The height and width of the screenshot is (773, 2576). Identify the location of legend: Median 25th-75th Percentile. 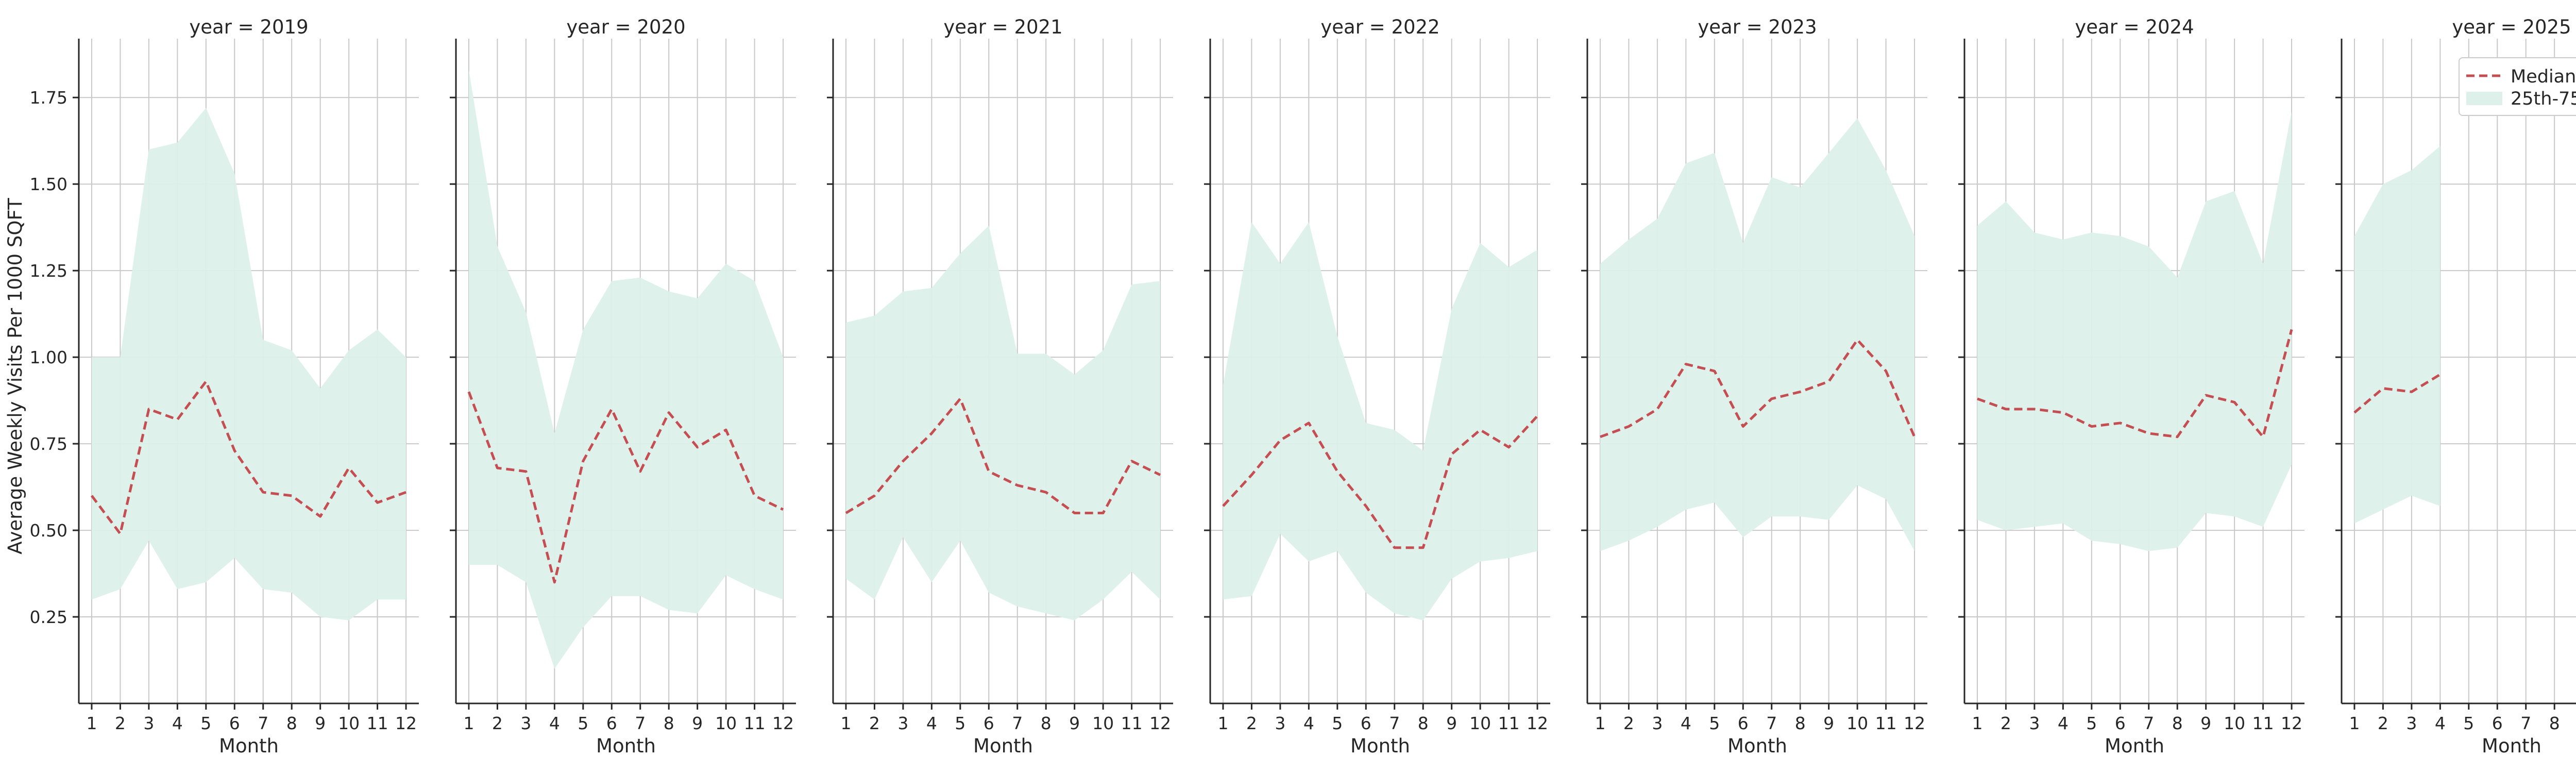
(2517, 86).